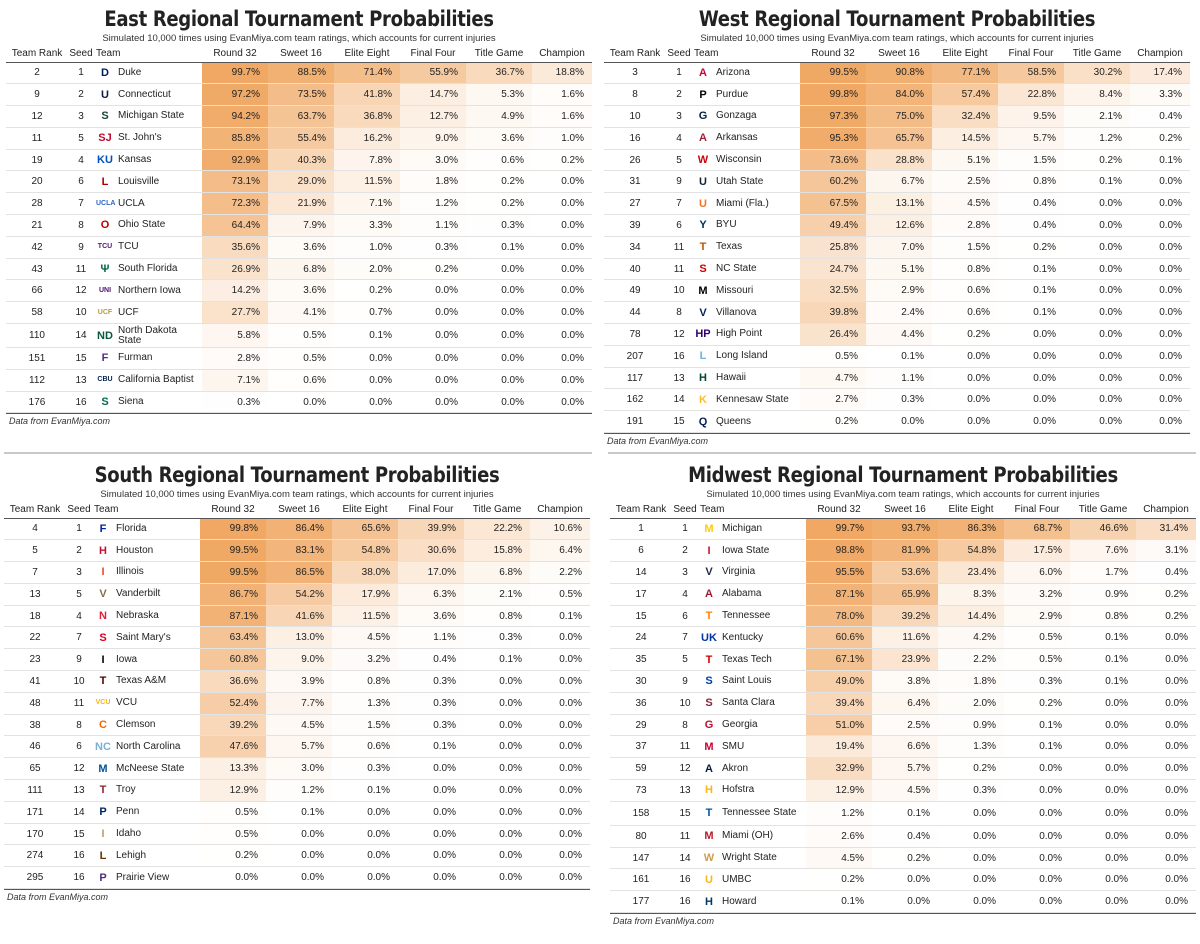  Describe the element at coordinates (709, 746) in the screenshot. I see `team-logo-icon: M` at that location.